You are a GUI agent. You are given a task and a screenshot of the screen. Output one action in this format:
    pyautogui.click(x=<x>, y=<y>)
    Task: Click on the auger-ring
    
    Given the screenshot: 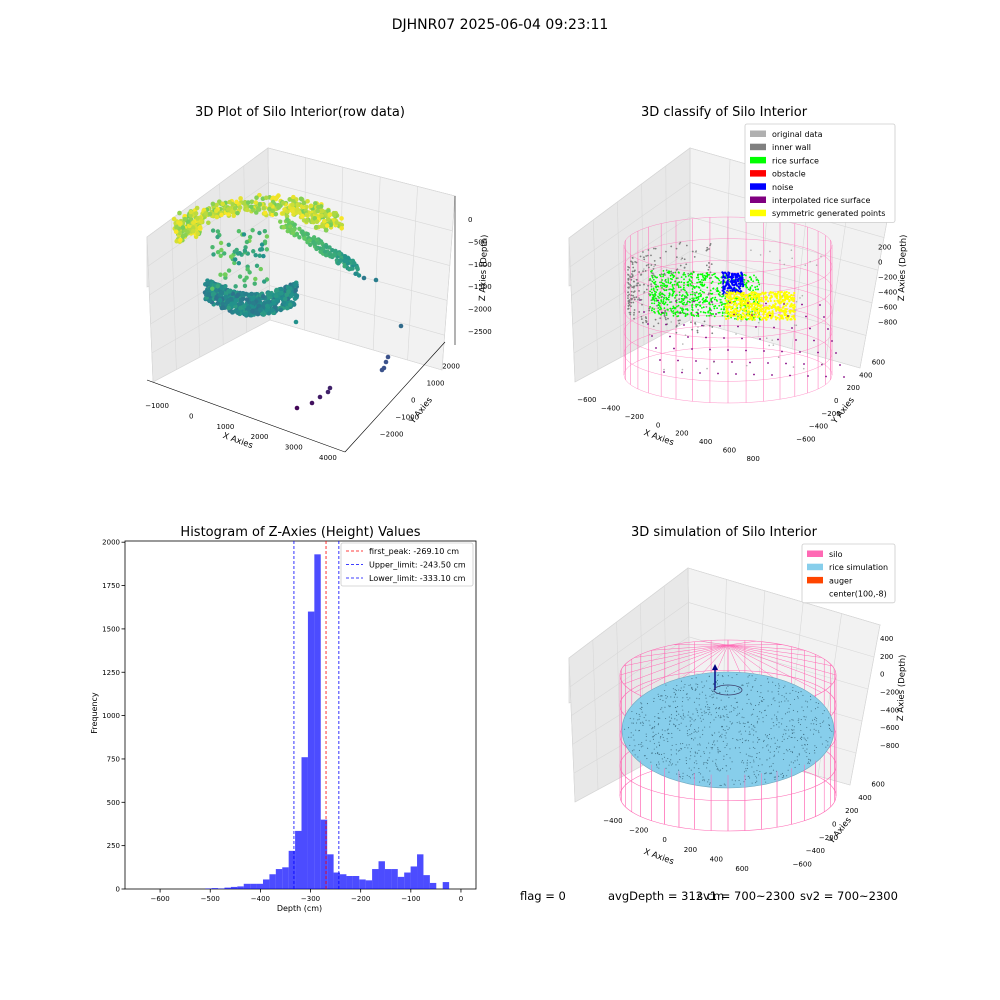 What is the action you would take?
    pyautogui.click(x=728, y=690)
    